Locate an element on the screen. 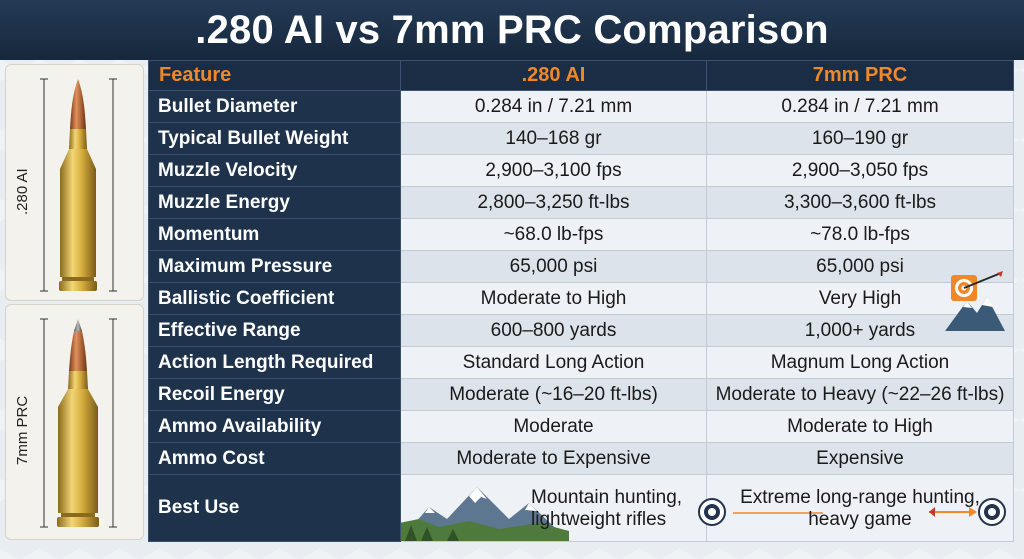 This screenshot has width=1024, height=559. cartridge-panel-280ai: .280 AI is located at coordinates (74, 182).